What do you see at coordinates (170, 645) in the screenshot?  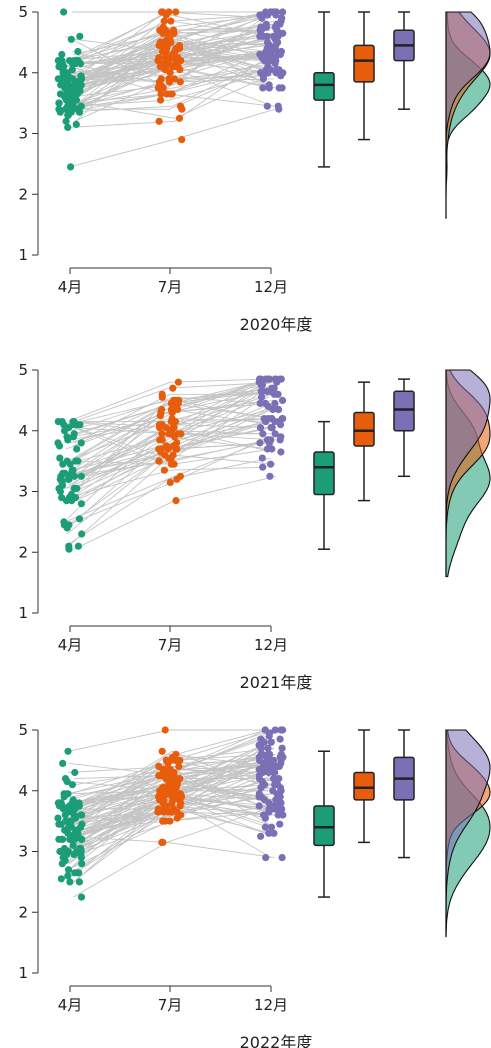 I see `x-tick-label: 7月` at bounding box center [170, 645].